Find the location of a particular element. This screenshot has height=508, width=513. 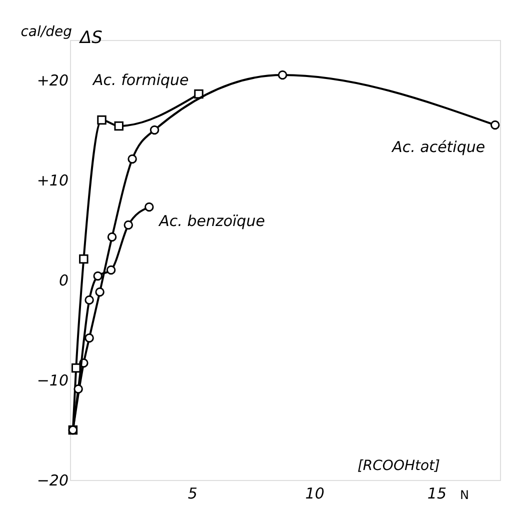

x-tick-label: 10 is located at coordinates (314, 493).